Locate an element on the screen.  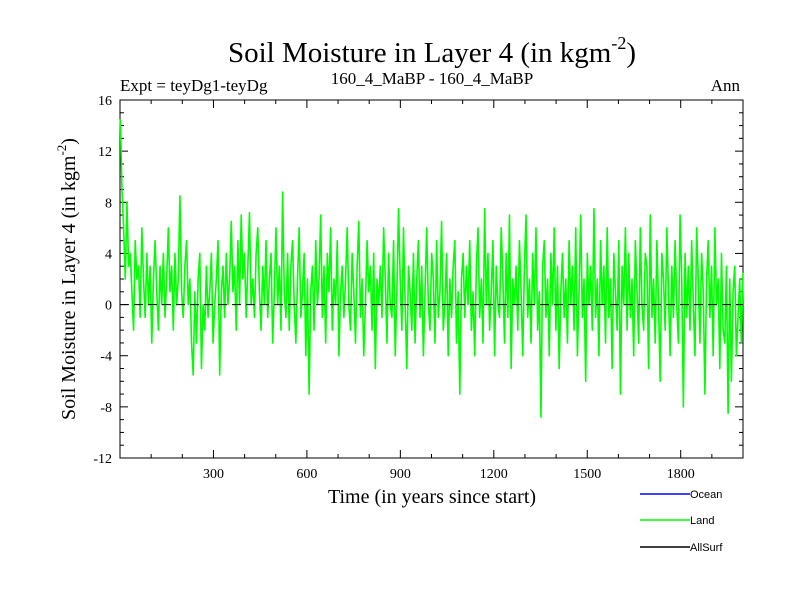
subtitle-season: Ann is located at coordinates (726, 85).